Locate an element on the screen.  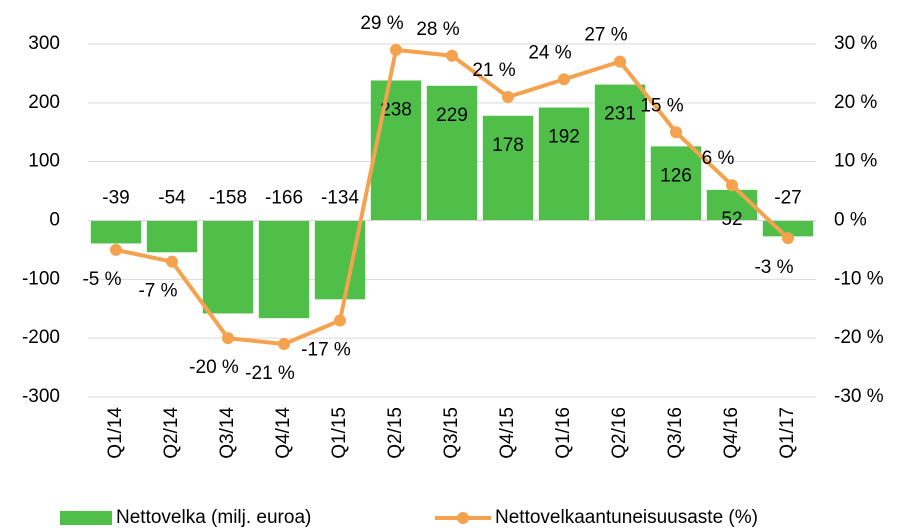
x-tick-label: Q1/17 is located at coordinates (787, 433).